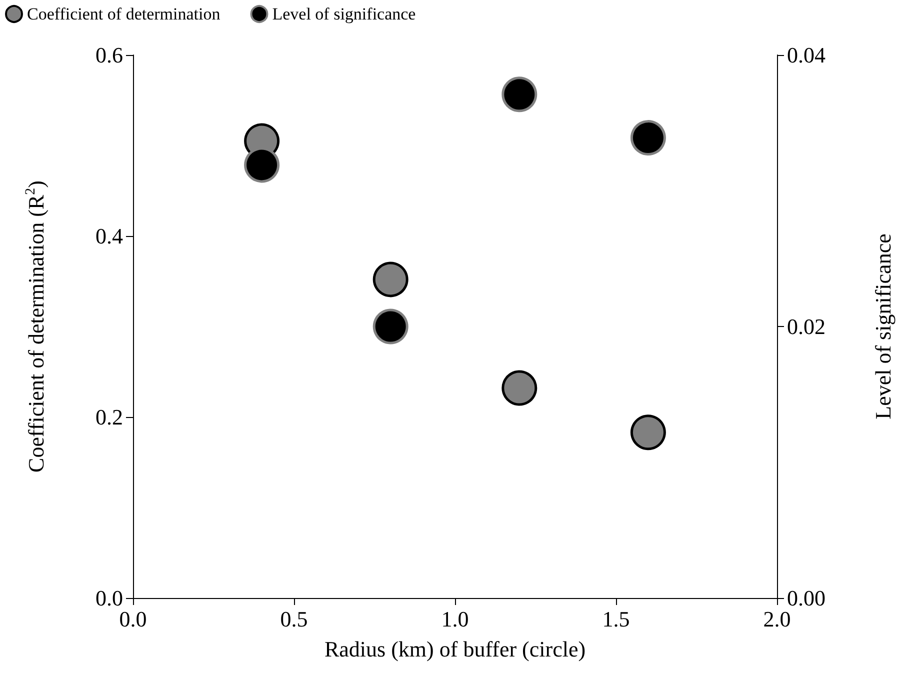 The image size is (907, 689). What do you see at coordinates (344, 14) in the screenshot?
I see `legend-label: Level of significance` at bounding box center [344, 14].